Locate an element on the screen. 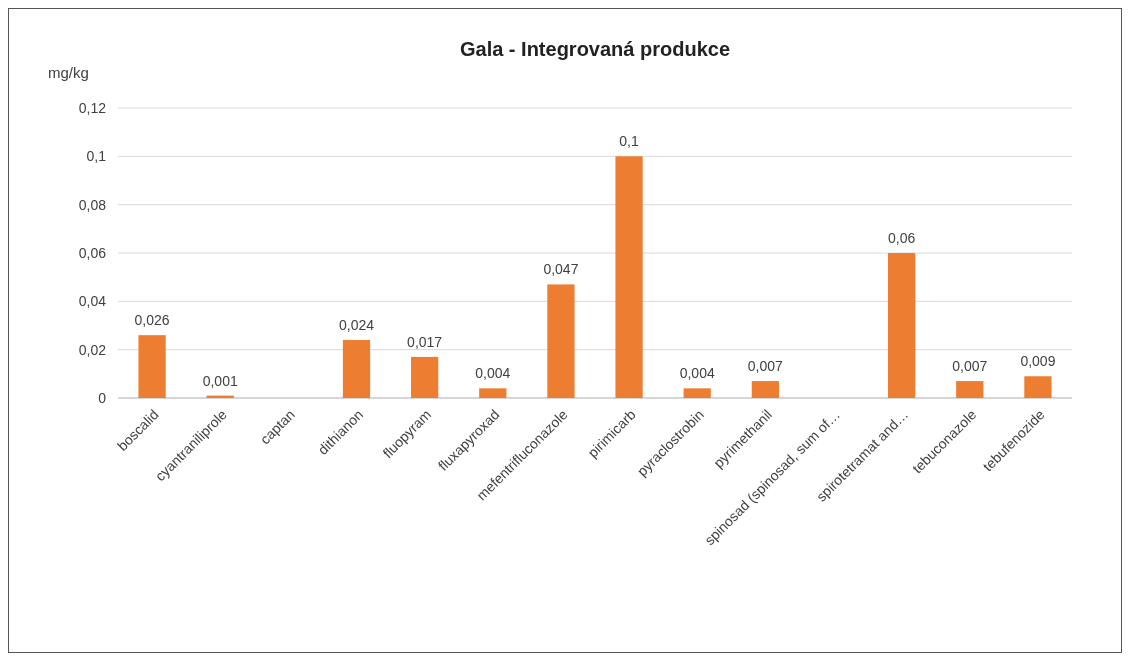  data-label: 0,017 is located at coordinates (425, 341).